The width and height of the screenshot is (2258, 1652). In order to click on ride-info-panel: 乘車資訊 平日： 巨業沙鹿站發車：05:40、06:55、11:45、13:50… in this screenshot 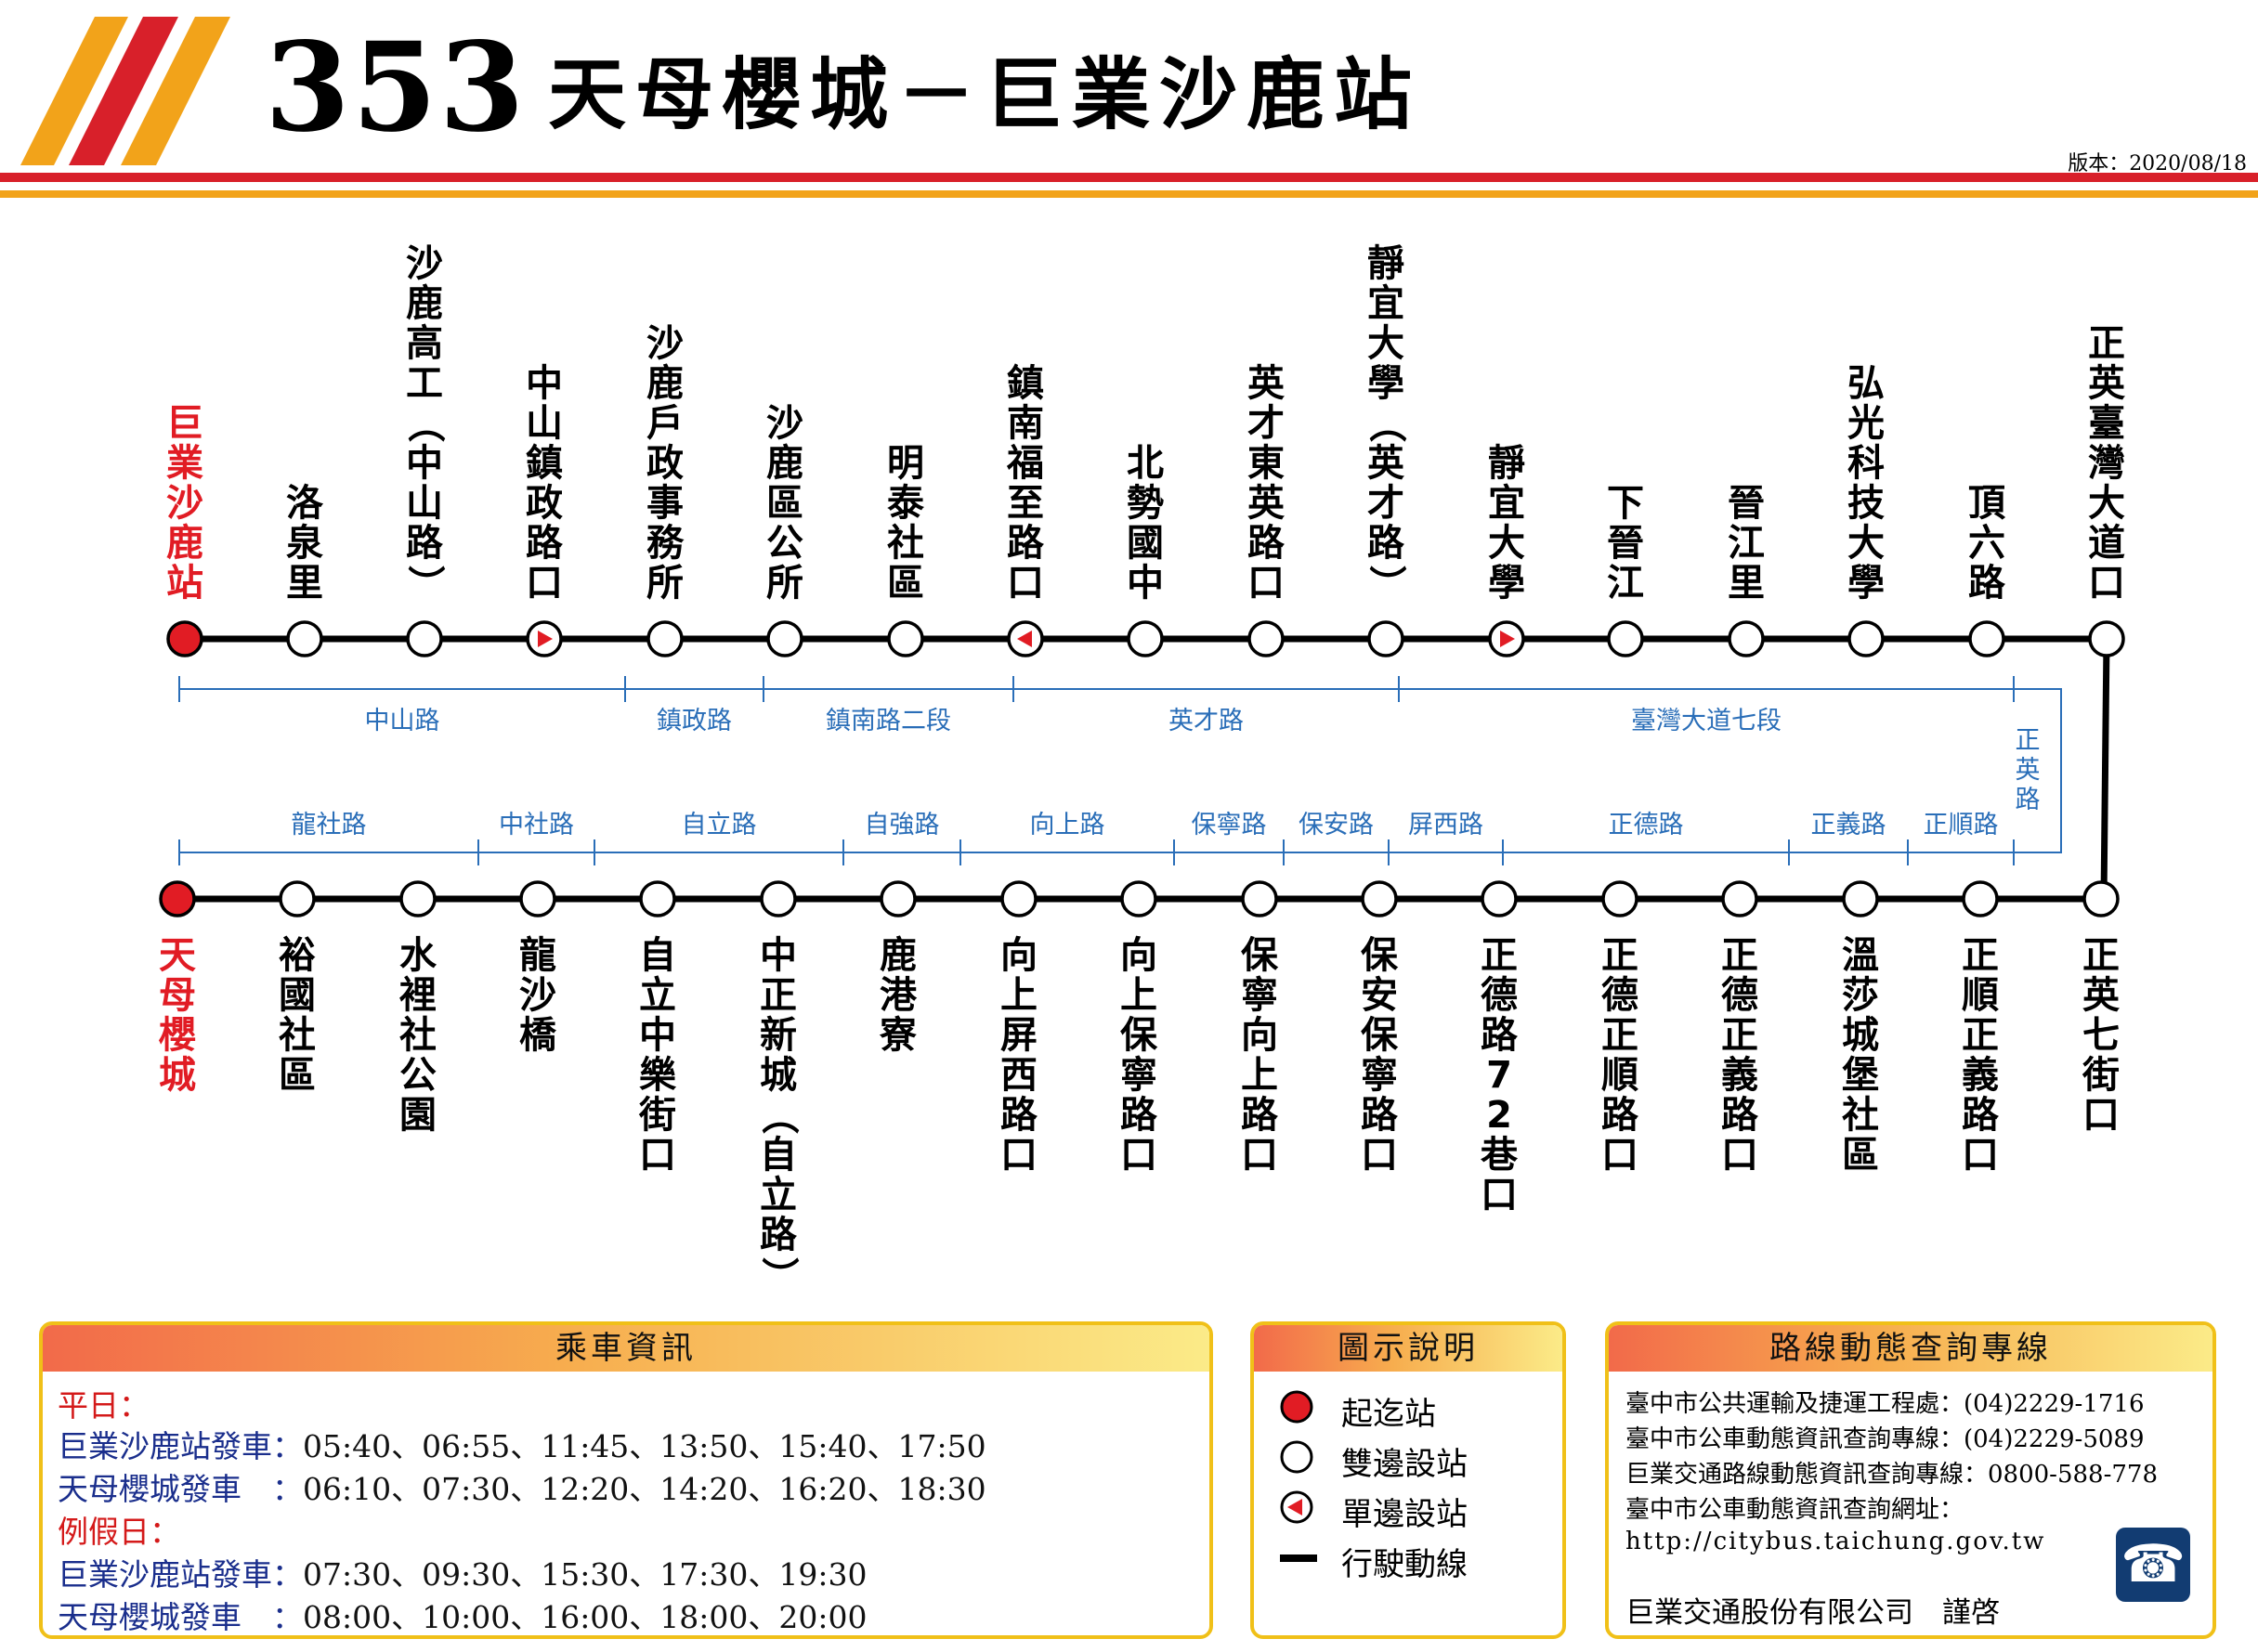, I will do `click(626, 1480)`.